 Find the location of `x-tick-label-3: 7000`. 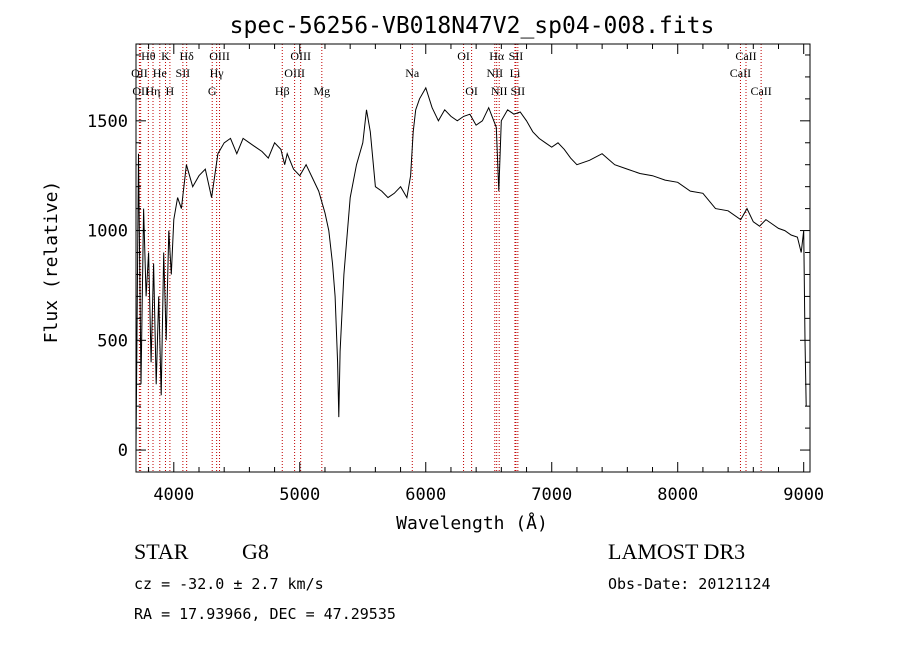

x-tick-label-3: 7000 is located at coordinates (551, 495).